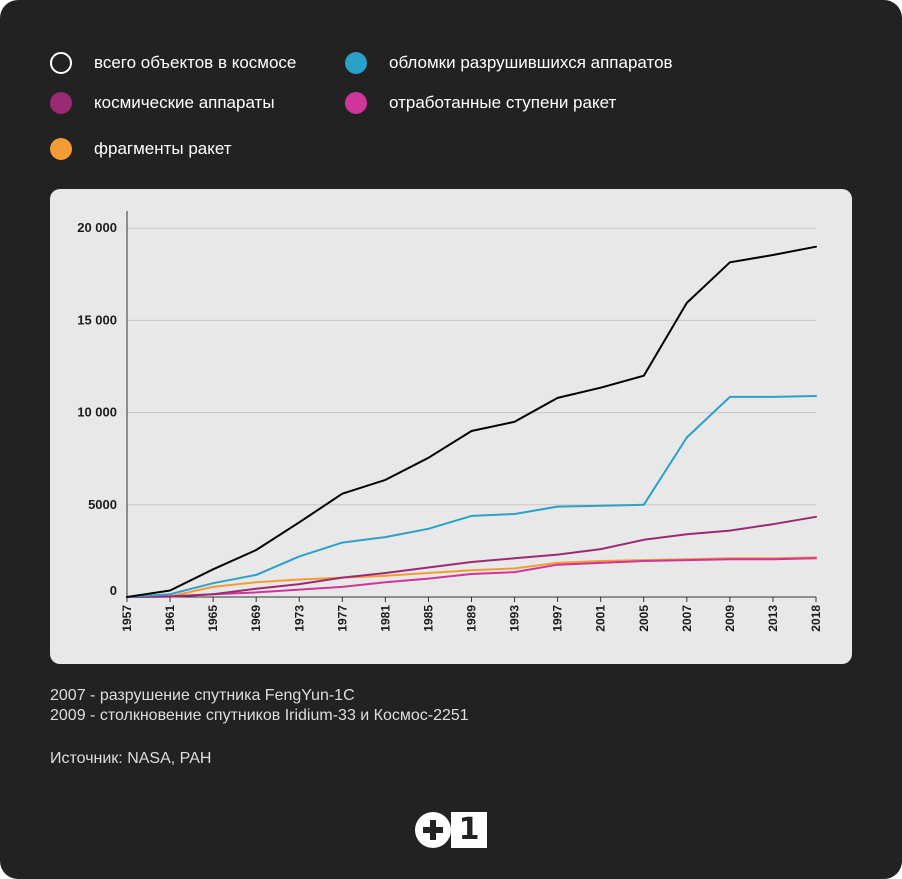  I want to click on x-tick-label: 1997, so click(558, 618).